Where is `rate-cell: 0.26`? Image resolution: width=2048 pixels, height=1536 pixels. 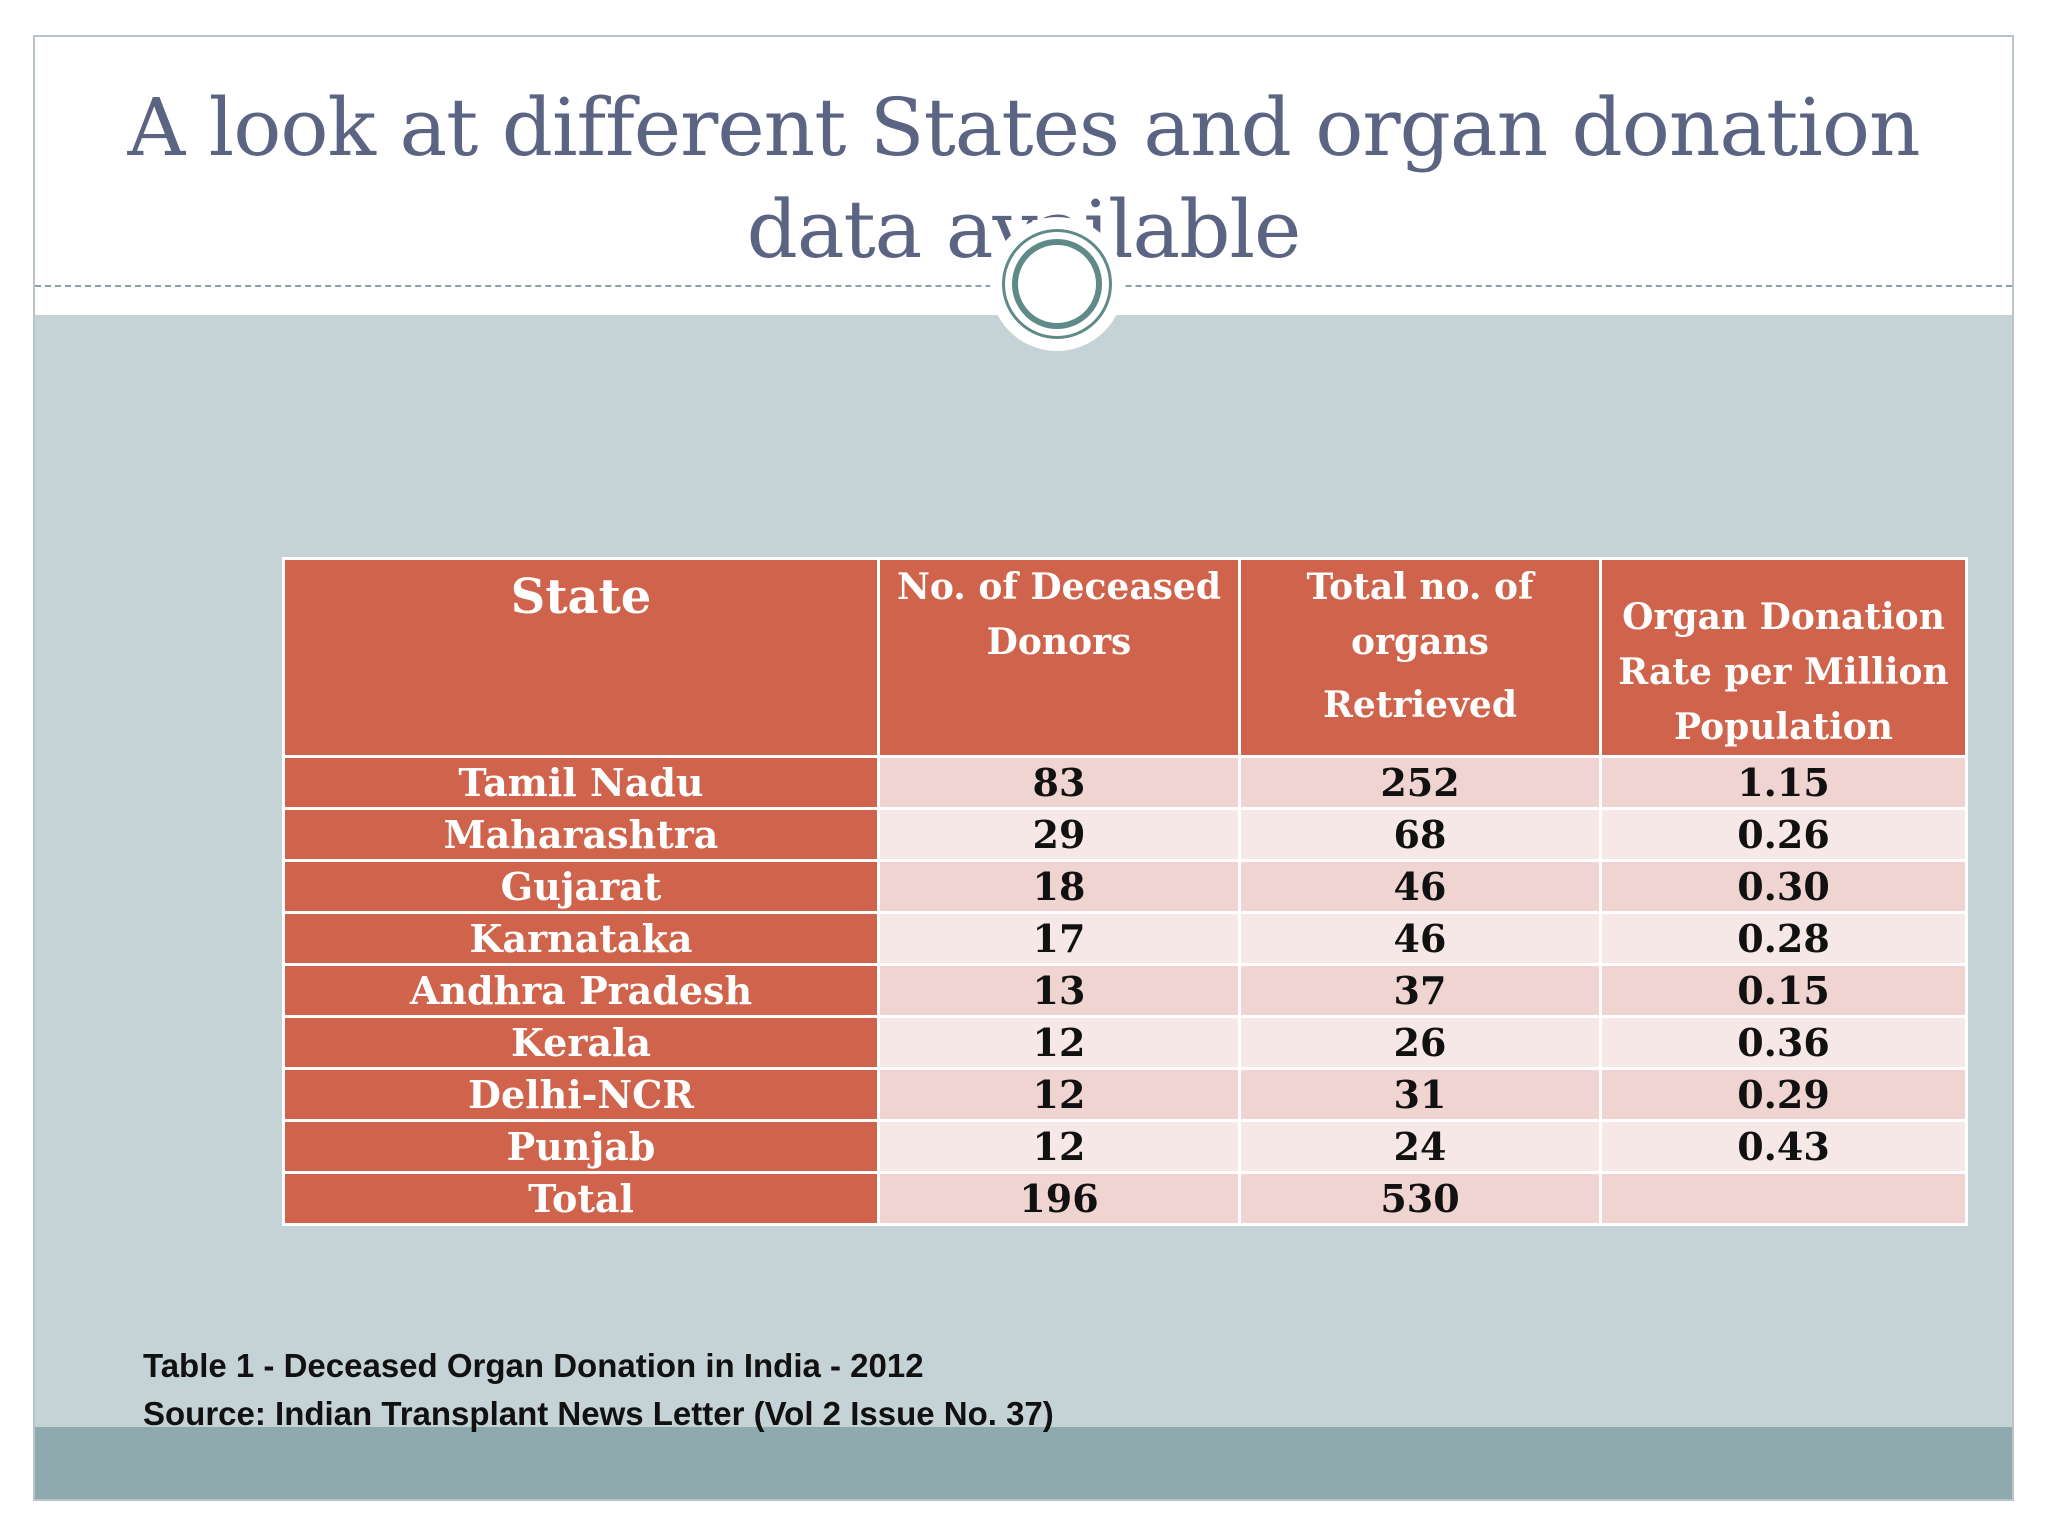 rate-cell: 0.26 is located at coordinates (1783, 834).